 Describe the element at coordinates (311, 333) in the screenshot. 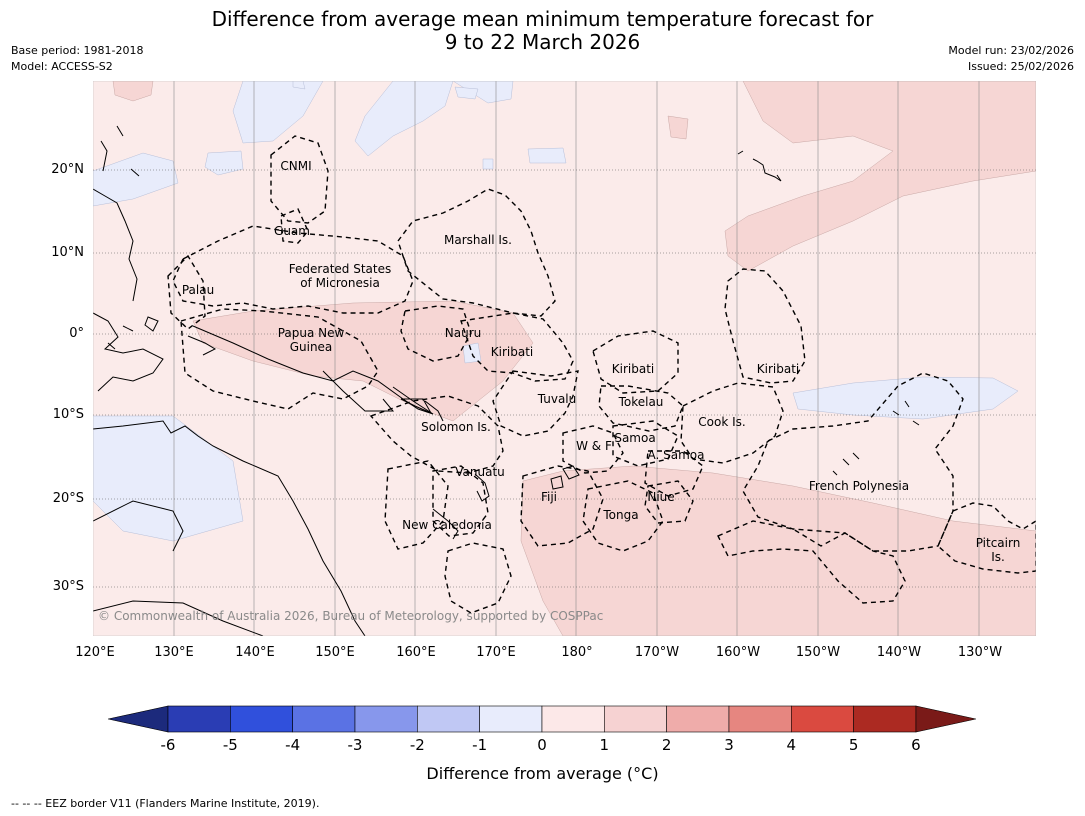

I see `region-label-line: Papua New` at that location.